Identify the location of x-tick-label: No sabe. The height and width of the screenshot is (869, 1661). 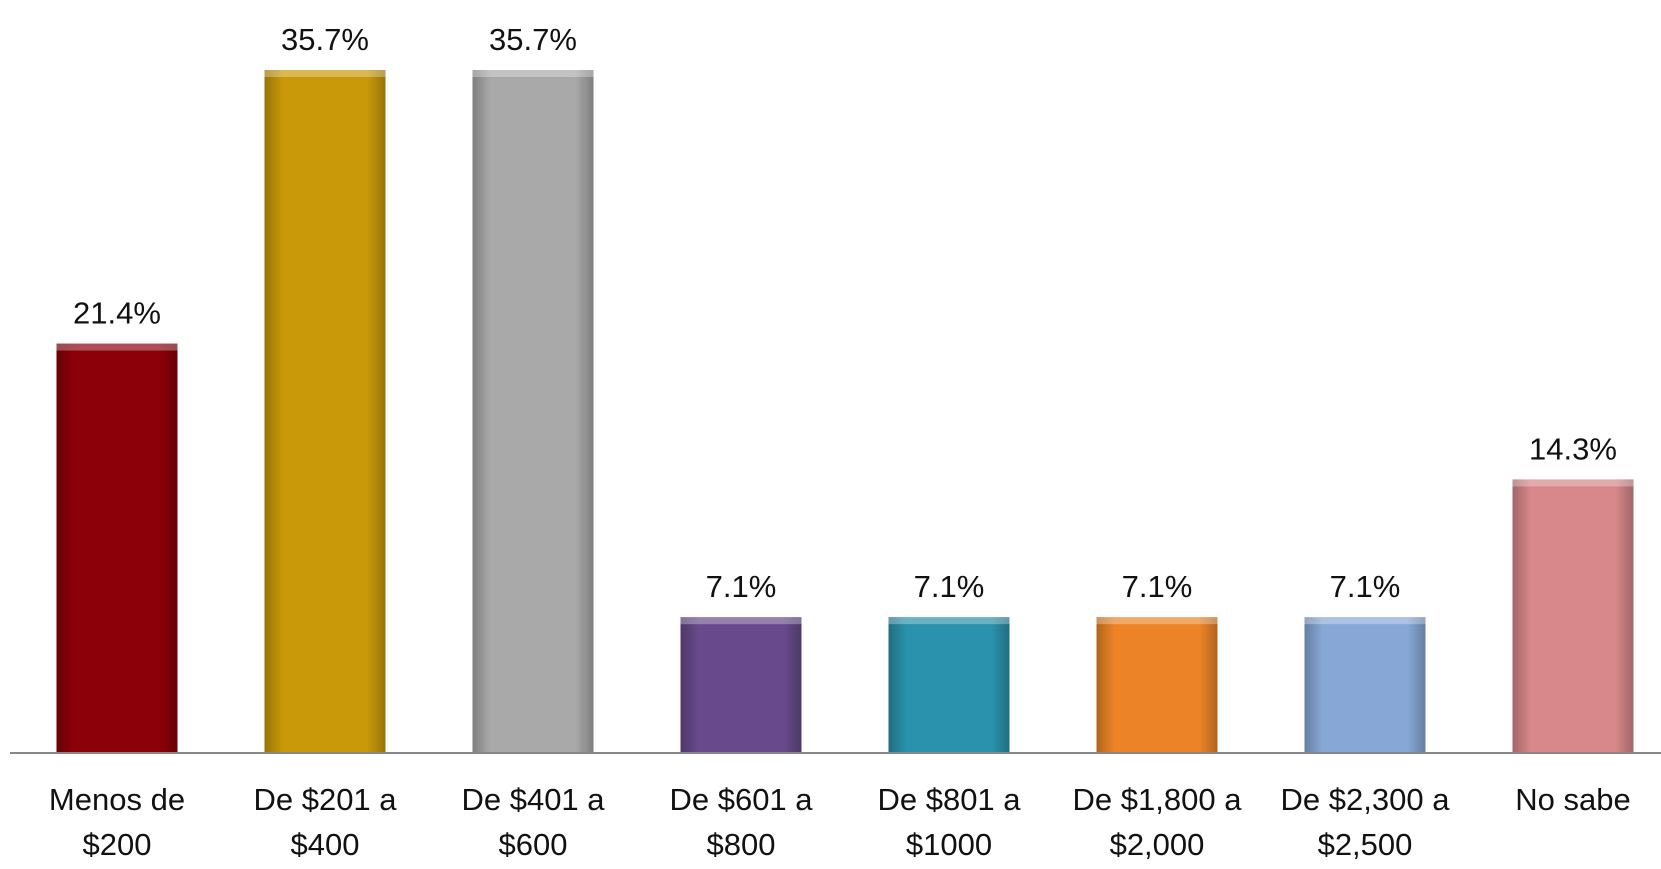
(1573, 799).